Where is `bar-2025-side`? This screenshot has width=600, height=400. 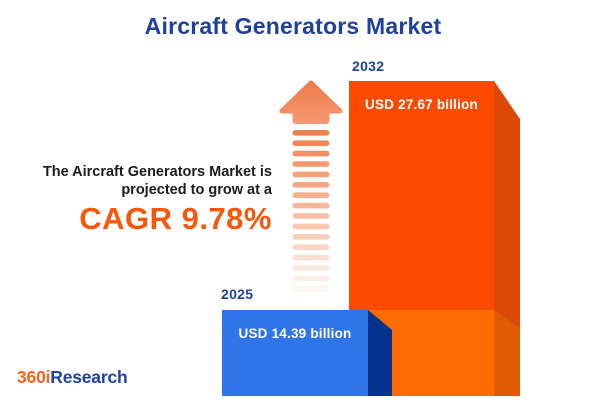
bar-2025-side is located at coordinates (380, 353).